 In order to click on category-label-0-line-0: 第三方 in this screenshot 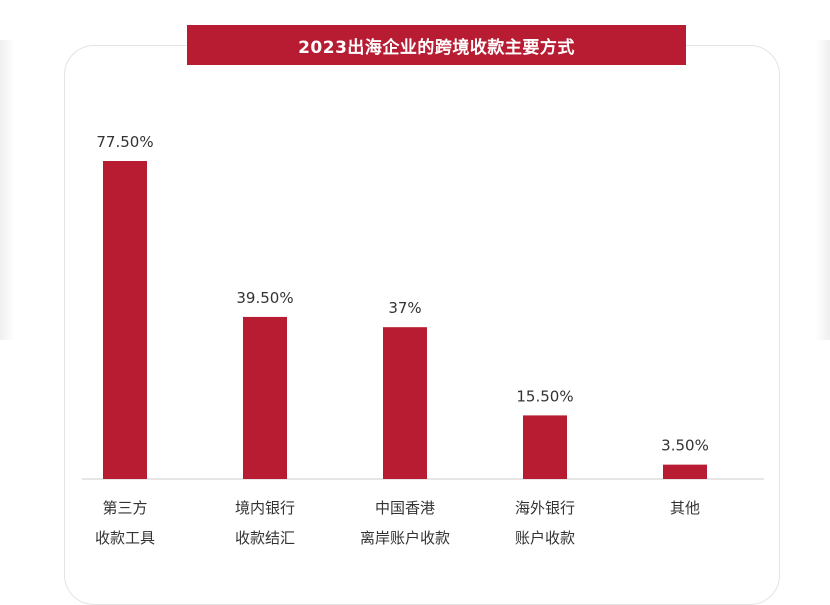, I will do `click(124, 508)`.